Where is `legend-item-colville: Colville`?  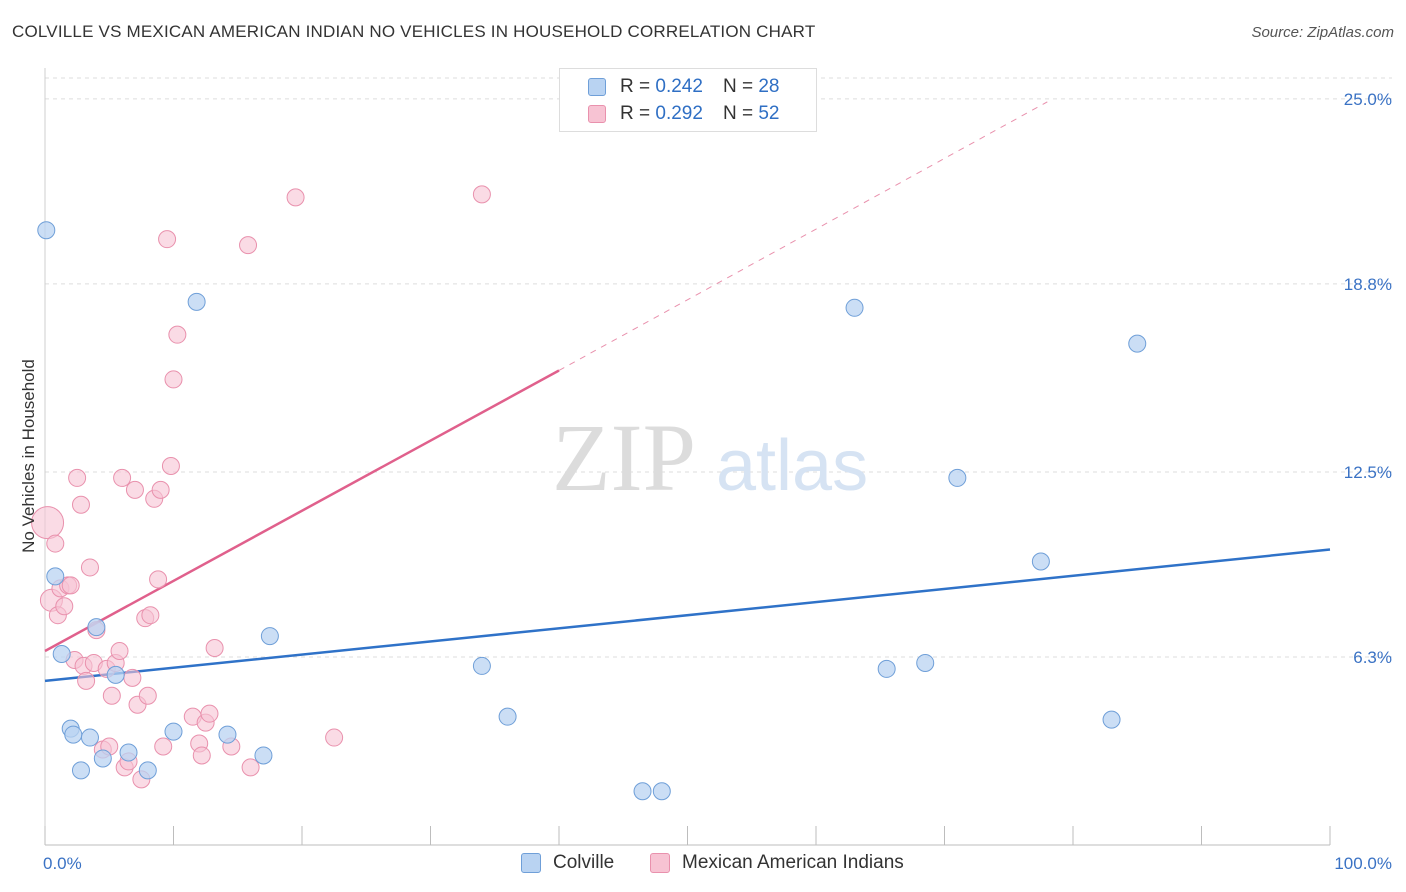 legend-item-colville: Colville is located at coordinates (567, 863).